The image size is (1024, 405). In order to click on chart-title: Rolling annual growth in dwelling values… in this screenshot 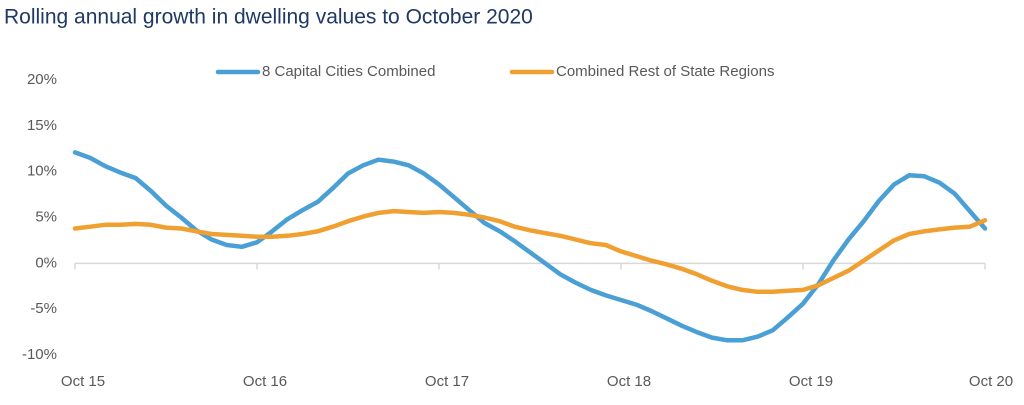, I will do `click(268, 17)`.